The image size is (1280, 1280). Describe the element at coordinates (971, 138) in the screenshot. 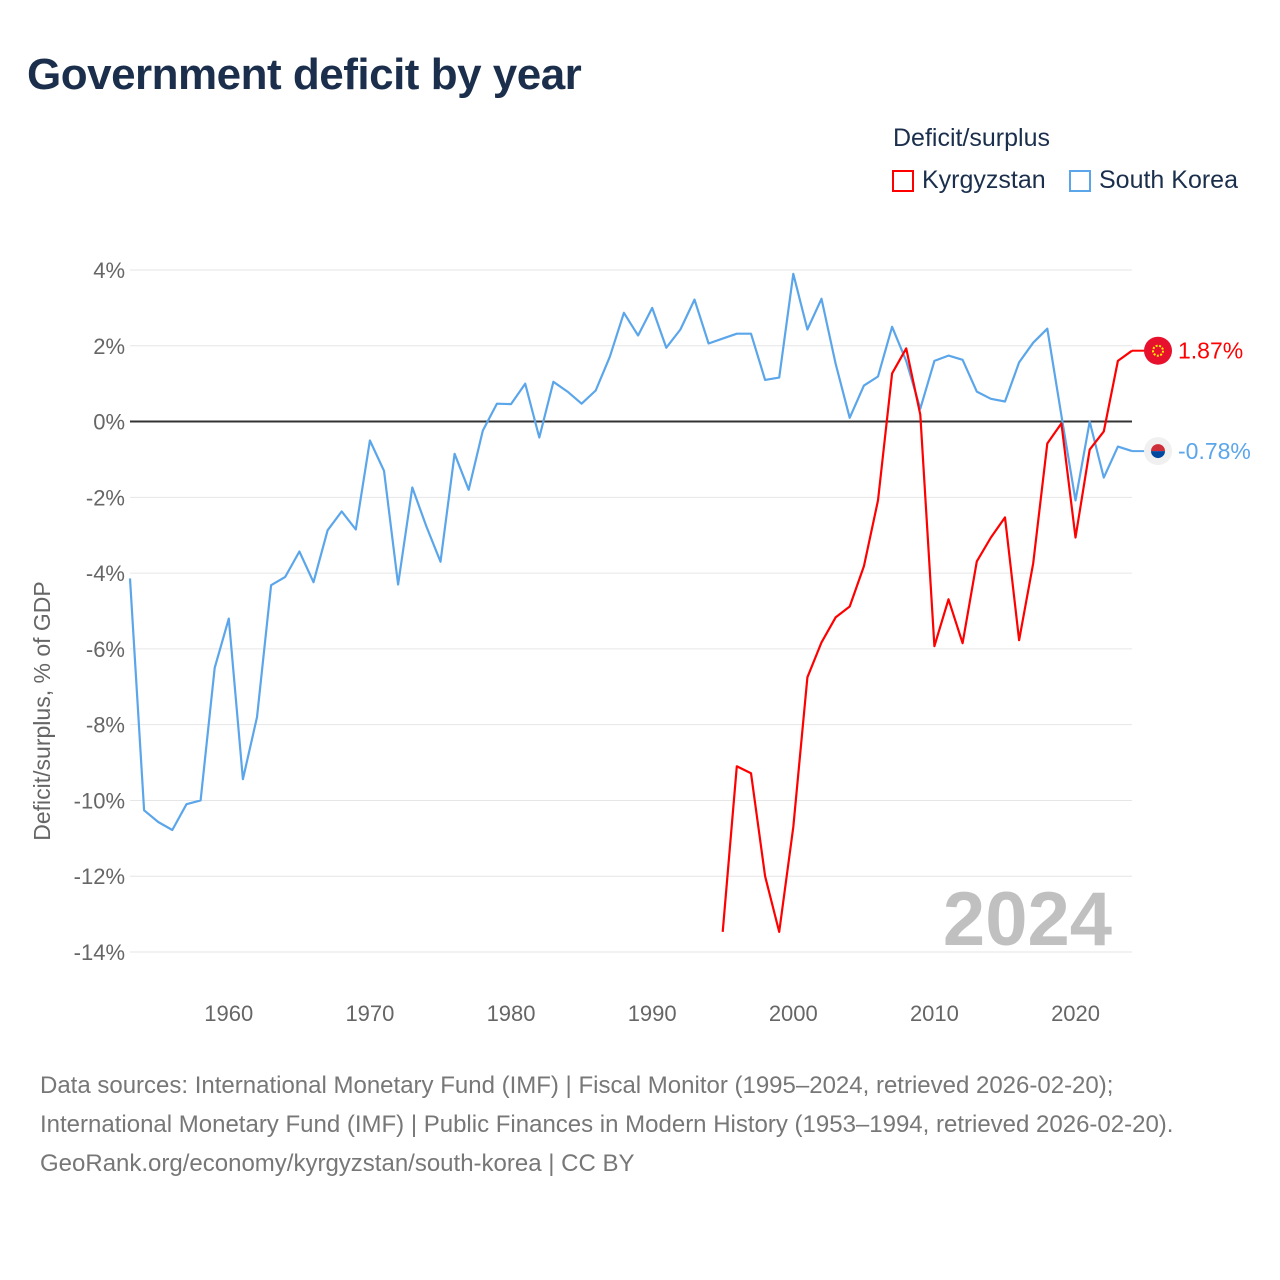

I see `legend-title: Deficit/surplus` at that location.